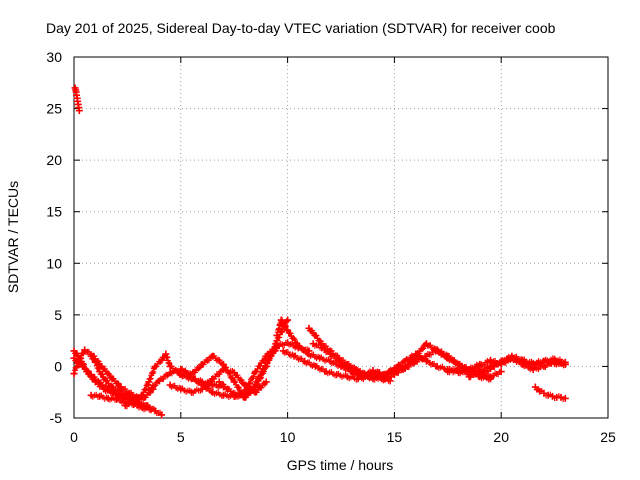 The image size is (640, 480). What do you see at coordinates (54, 109) in the screenshot?
I see `y-tick-label: 25` at bounding box center [54, 109].